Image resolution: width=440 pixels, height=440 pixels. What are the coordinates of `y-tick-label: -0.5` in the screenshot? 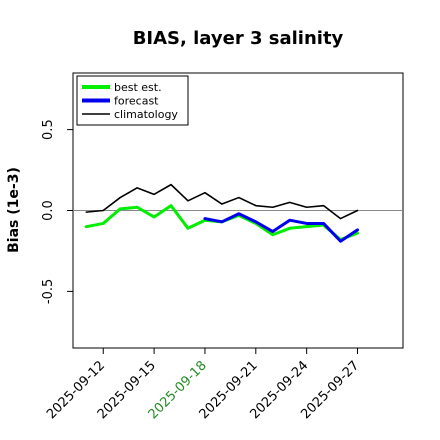 It's located at (48, 291).